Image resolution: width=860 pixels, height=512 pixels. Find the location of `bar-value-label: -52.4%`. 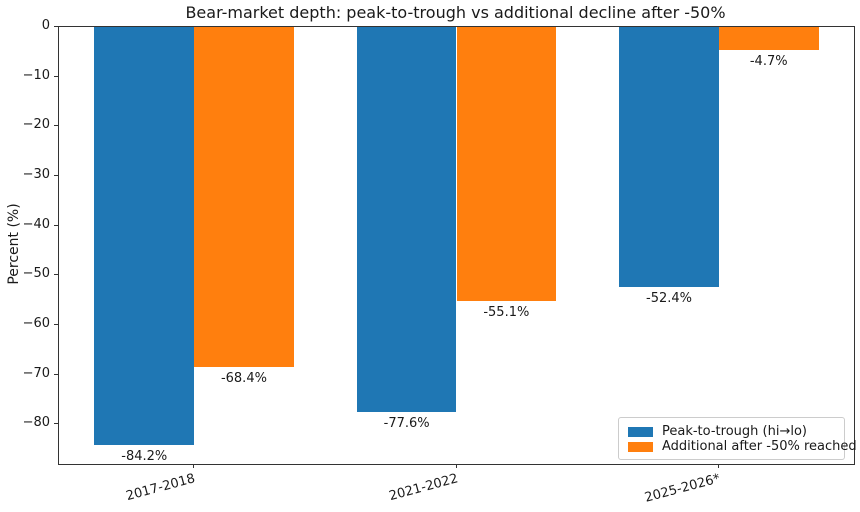

bar-value-label: -52.4% is located at coordinates (669, 299).